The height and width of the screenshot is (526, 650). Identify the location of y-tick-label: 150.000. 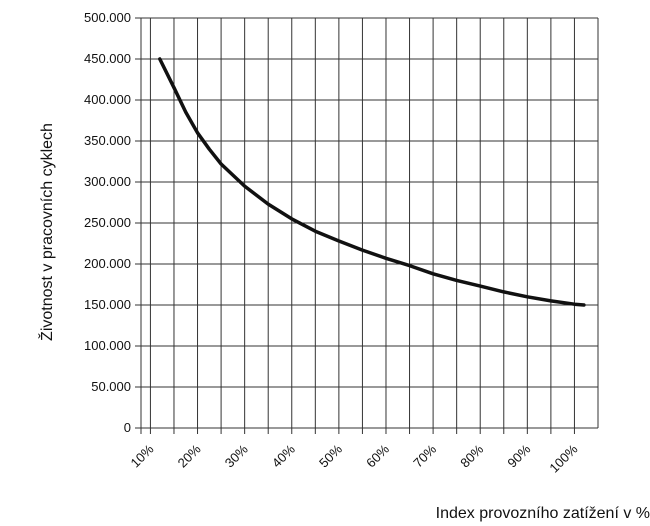
(107, 304).